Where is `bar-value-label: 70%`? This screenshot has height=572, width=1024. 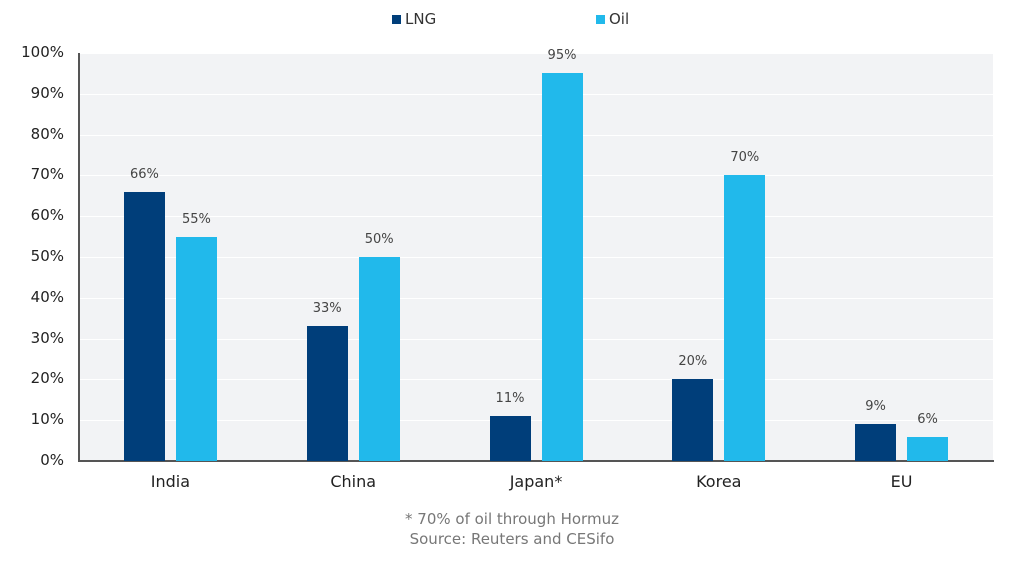 bar-value-label: 70% is located at coordinates (745, 158).